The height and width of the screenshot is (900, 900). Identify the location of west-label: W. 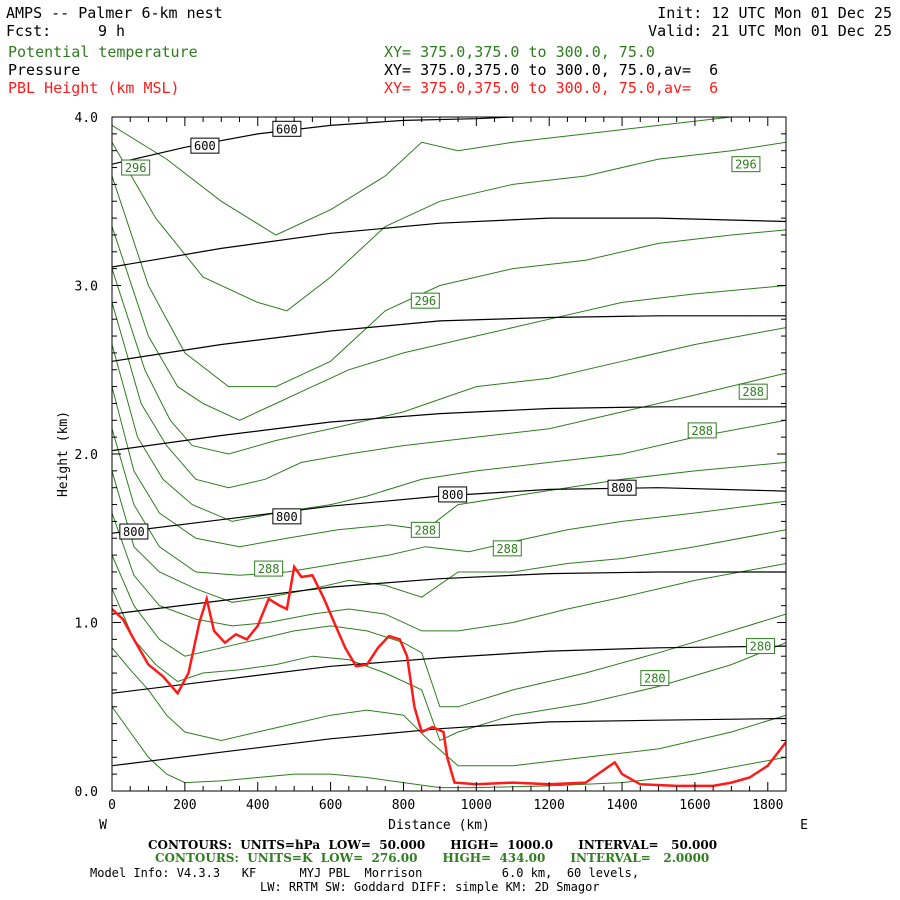
(103, 825).